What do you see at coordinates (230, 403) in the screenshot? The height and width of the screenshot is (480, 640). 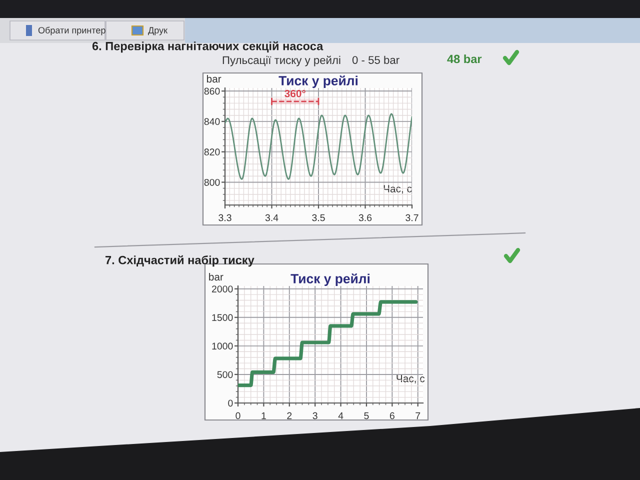 I see `y-tick-label: 0` at bounding box center [230, 403].